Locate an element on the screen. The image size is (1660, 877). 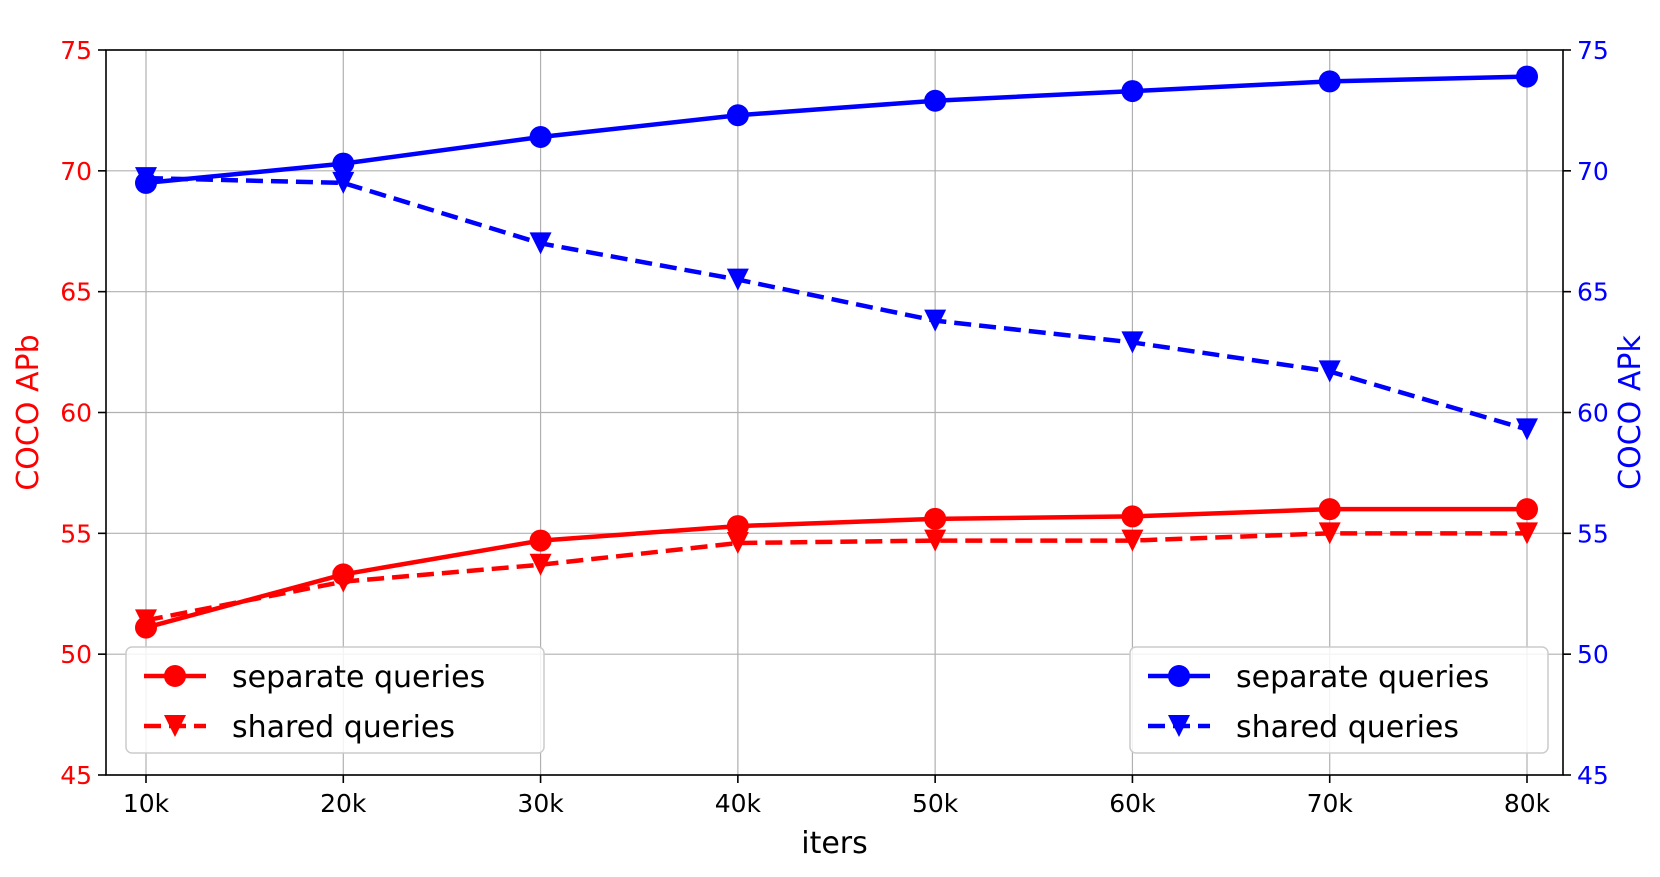
x-tick-label: 80k is located at coordinates (1527, 803).